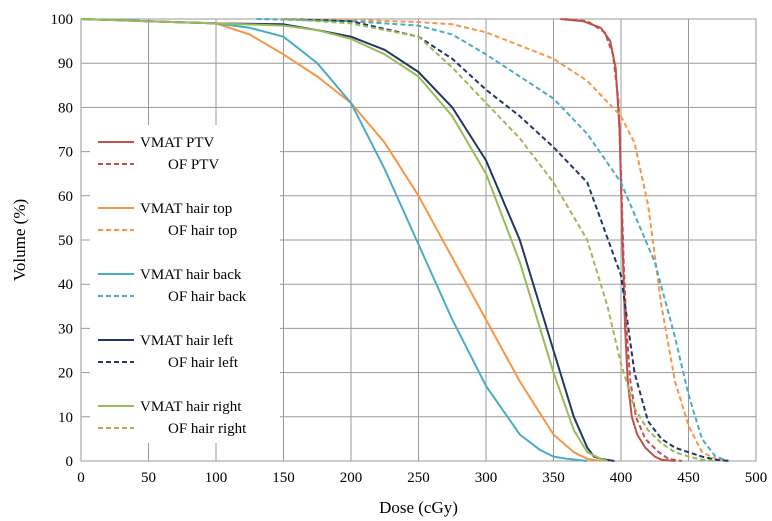 This screenshot has height=521, width=772. What do you see at coordinates (191, 275) in the screenshot?
I see `legend-label-vmat-hair-back: VMAT hair back` at bounding box center [191, 275].